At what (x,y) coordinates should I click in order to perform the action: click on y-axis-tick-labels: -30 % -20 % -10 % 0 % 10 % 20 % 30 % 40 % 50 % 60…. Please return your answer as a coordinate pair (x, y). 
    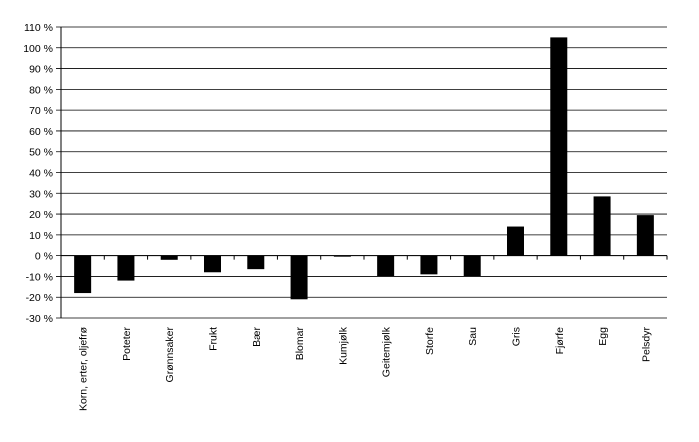
    Looking at the image, I should click on (38, 173).